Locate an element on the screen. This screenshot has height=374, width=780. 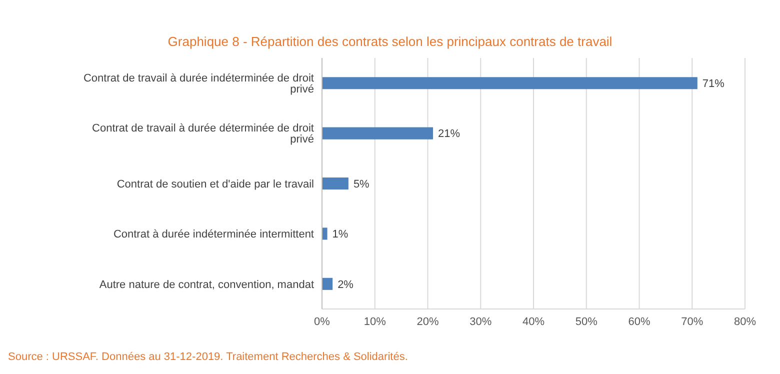
y-tick-label: Contrat à durée indéterminée intermittent is located at coordinates (213, 234).